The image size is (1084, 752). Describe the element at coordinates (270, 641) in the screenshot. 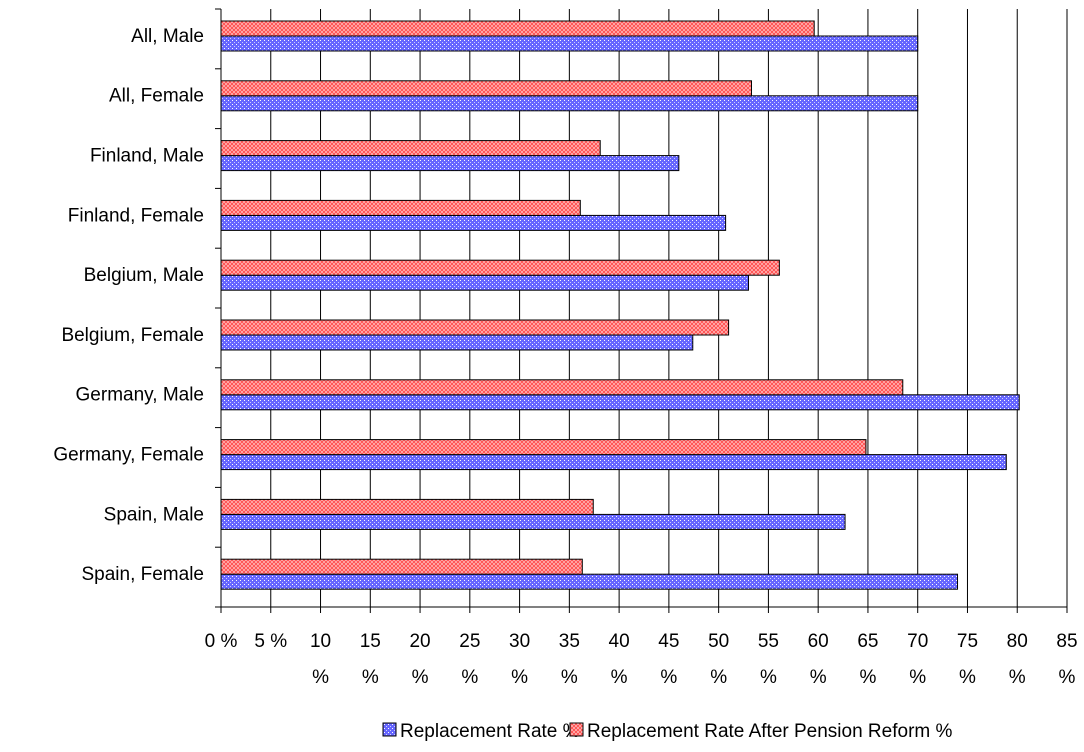

I see `x-tick-label-1: 5 %` at that location.